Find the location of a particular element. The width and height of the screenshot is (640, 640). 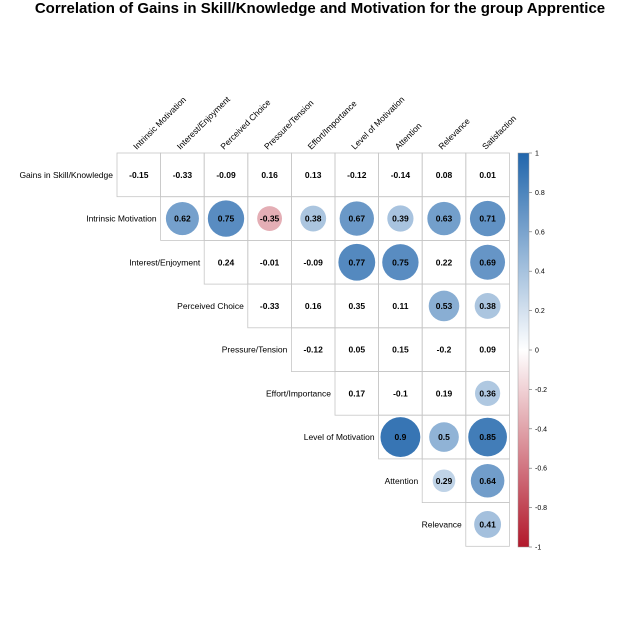

correlation-value: -0.35 is located at coordinates (270, 219).